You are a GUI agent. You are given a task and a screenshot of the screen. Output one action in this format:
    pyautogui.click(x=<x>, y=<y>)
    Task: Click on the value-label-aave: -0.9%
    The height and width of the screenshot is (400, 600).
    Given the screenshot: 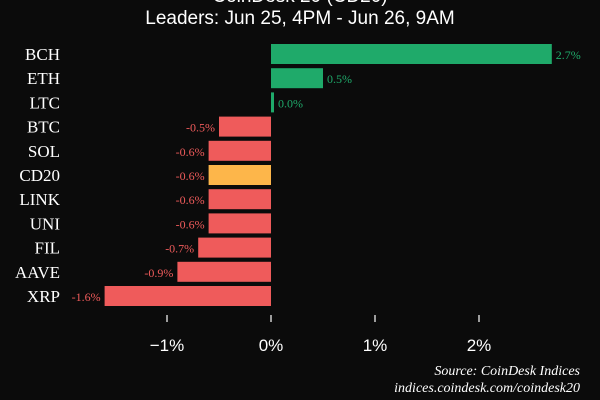 What is the action you would take?
    pyautogui.click(x=158, y=273)
    